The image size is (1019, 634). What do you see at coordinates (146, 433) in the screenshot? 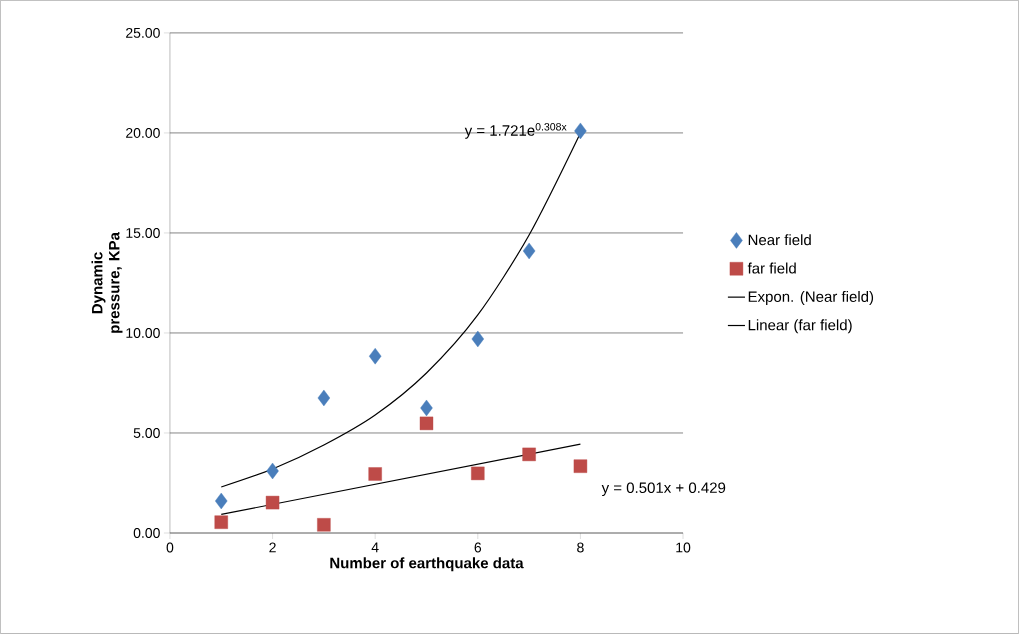
I see `y-tick-label: 5.00` at bounding box center [146, 433].